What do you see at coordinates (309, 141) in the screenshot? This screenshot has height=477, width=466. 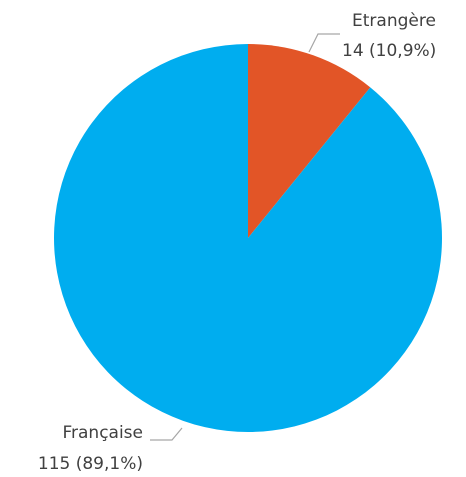 I see `pie-slice` at bounding box center [309, 141].